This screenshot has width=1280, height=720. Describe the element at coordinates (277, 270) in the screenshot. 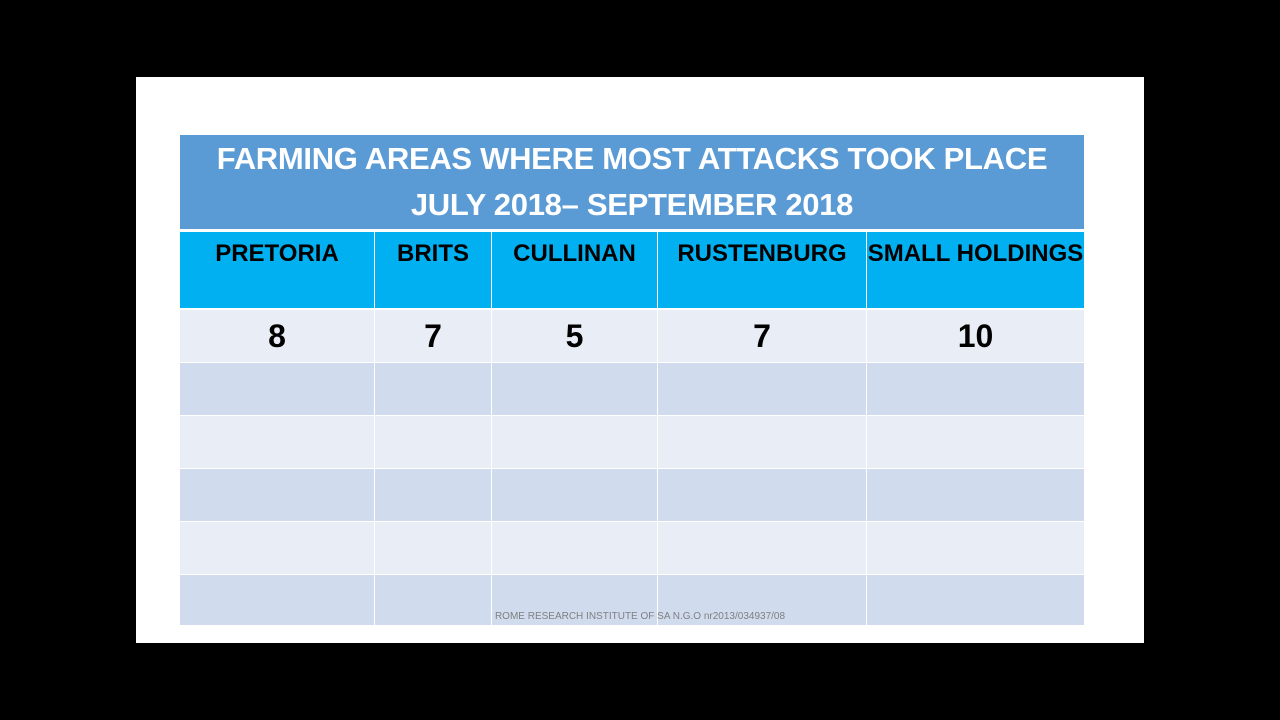

I see `header-pretoria: PRETORIA` at that location.